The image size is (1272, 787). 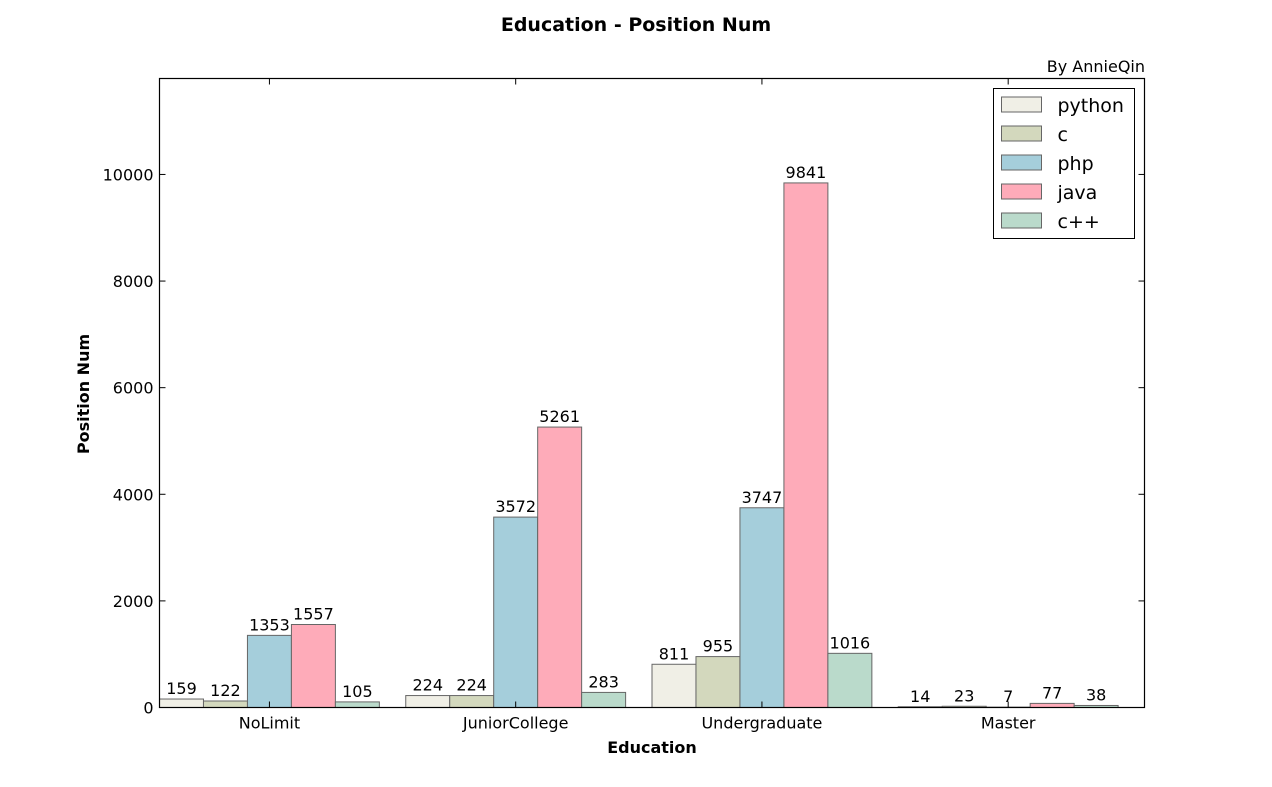 I want to click on bar-value-label: 77, so click(x=1052, y=692).